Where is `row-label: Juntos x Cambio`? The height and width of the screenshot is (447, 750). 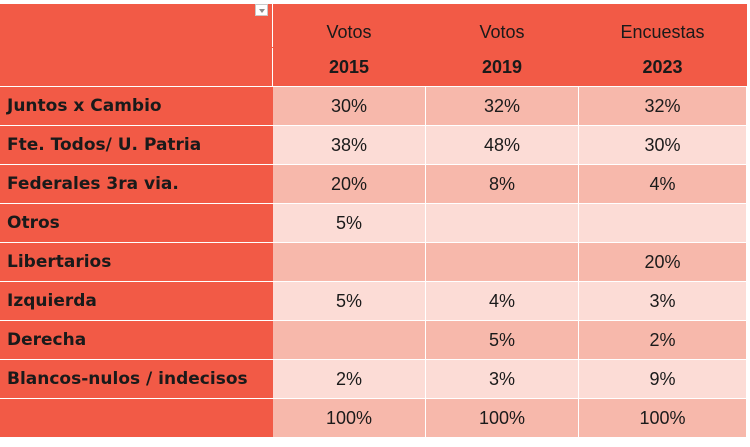 row-label: Juntos x Cambio is located at coordinates (136, 106).